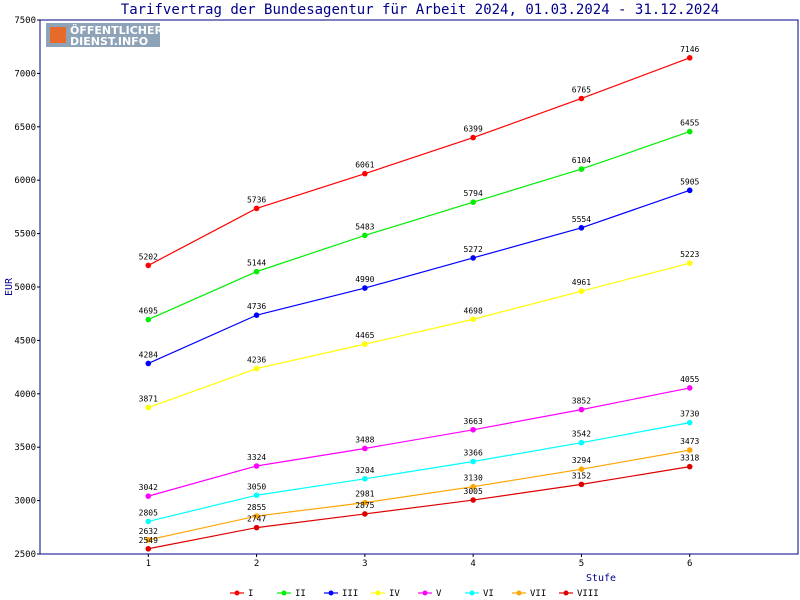  Describe the element at coordinates (689, 564) in the screenshot. I see `x-tick-label: 6` at that location.